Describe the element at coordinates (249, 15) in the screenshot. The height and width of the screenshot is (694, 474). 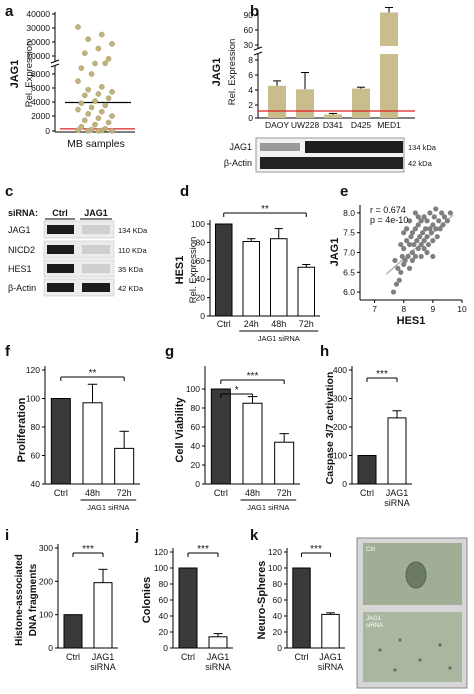
I see `y-tick-label-b: 90` at that location.